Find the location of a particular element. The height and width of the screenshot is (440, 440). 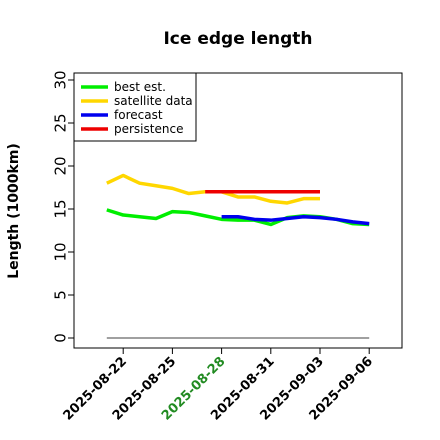

chart-title: Ice edge length is located at coordinates (237, 39).